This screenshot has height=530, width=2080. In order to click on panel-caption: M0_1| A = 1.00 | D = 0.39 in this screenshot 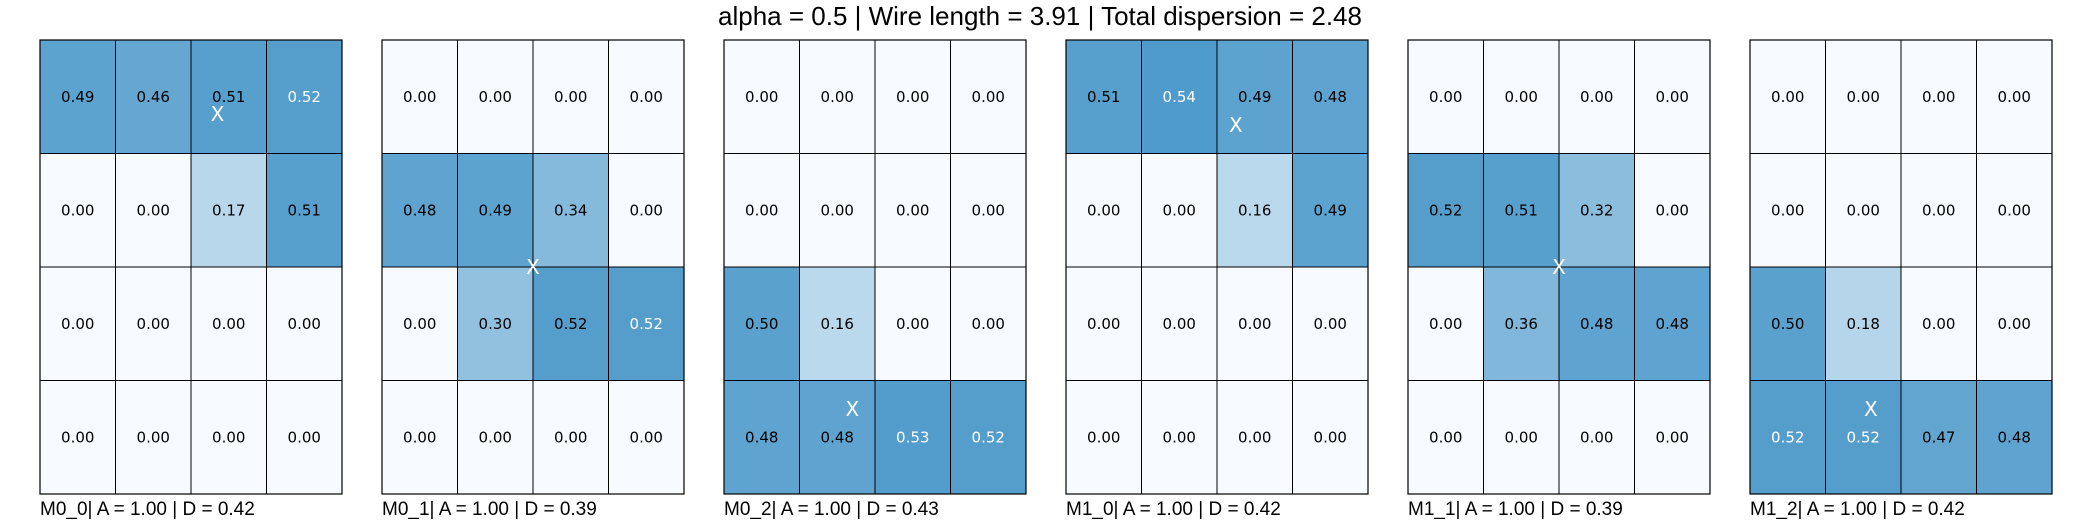, I will do `click(489, 509)`.